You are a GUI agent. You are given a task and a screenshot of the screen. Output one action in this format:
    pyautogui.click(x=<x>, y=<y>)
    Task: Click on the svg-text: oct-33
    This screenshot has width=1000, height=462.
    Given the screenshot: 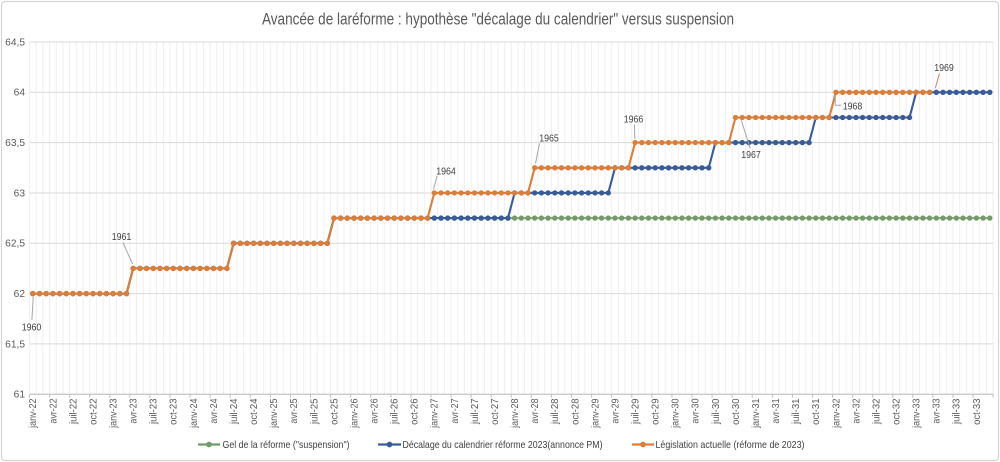 What is the action you would take?
    pyautogui.click(x=977, y=411)
    